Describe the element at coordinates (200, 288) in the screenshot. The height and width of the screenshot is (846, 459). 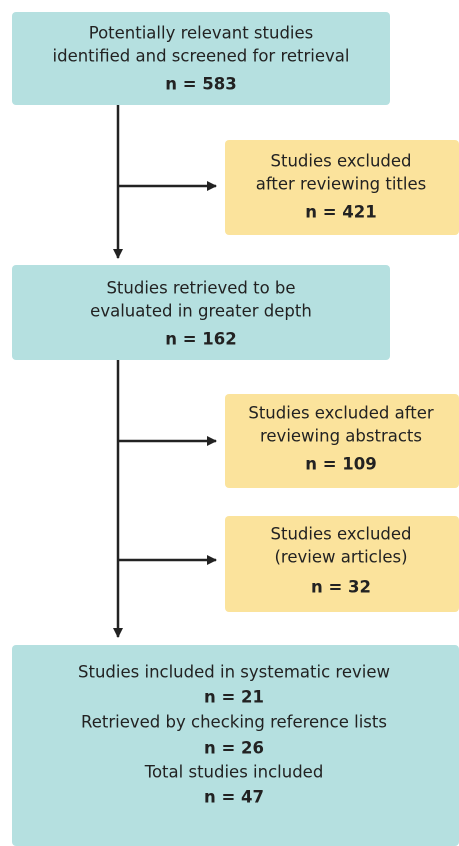
I see `box-text: Studies retrieved to be` at that location.